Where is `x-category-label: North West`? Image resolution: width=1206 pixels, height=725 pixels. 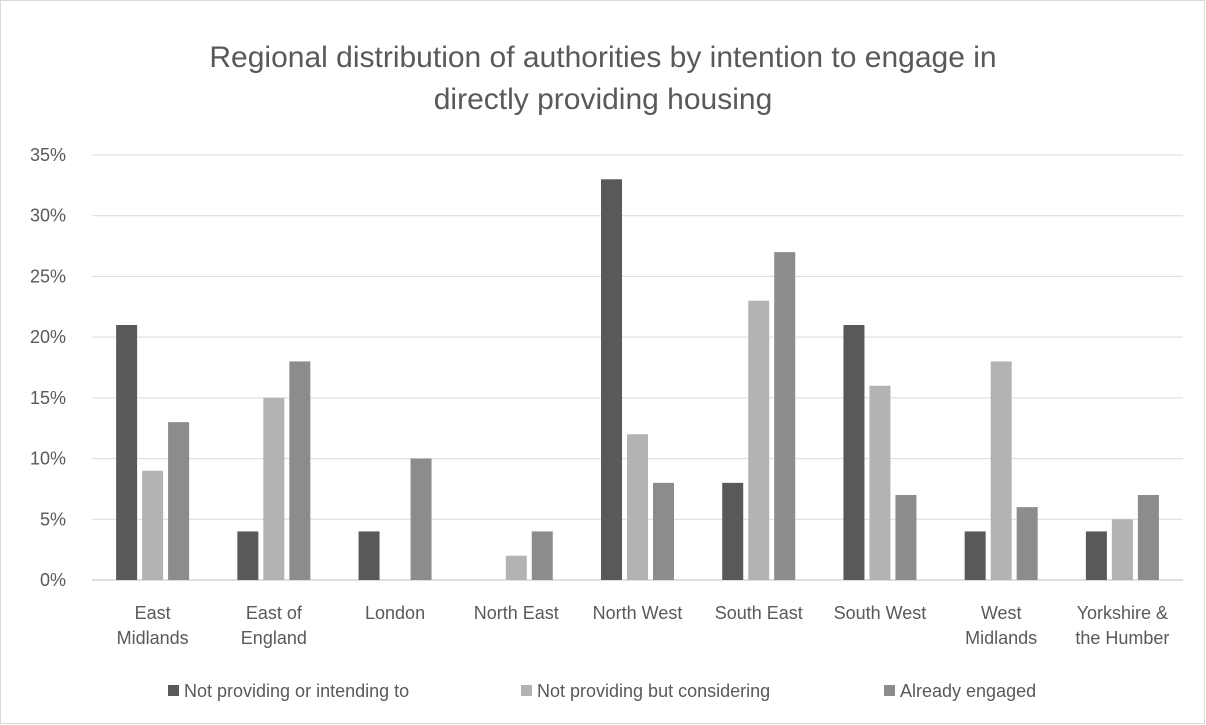 x-category-label: North West is located at coordinates (638, 613).